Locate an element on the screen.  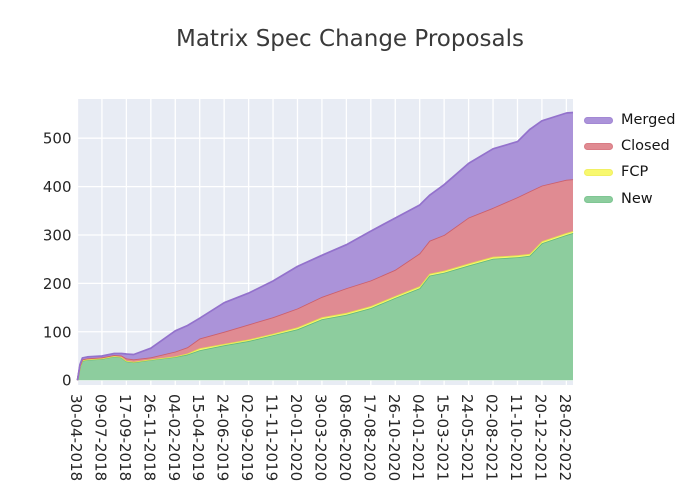
x-tick-label: 11-11-2019 is located at coordinates (272, 437).